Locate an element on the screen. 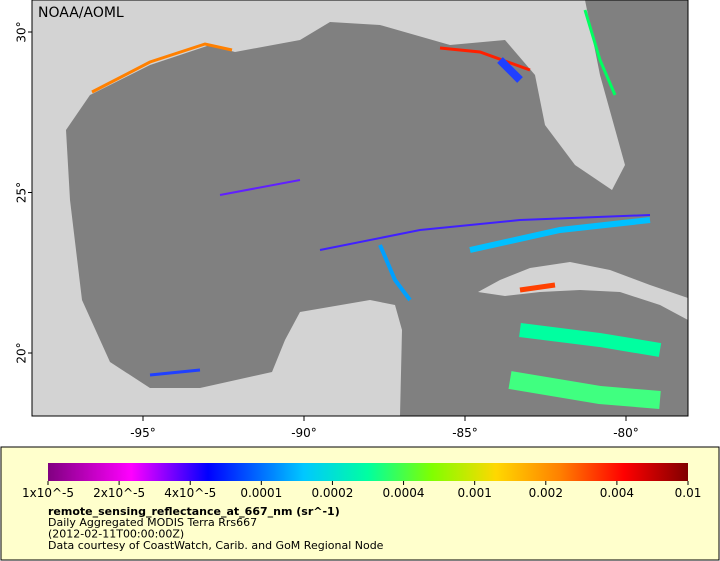  lat-label: 30° is located at coordinates (22, 31).